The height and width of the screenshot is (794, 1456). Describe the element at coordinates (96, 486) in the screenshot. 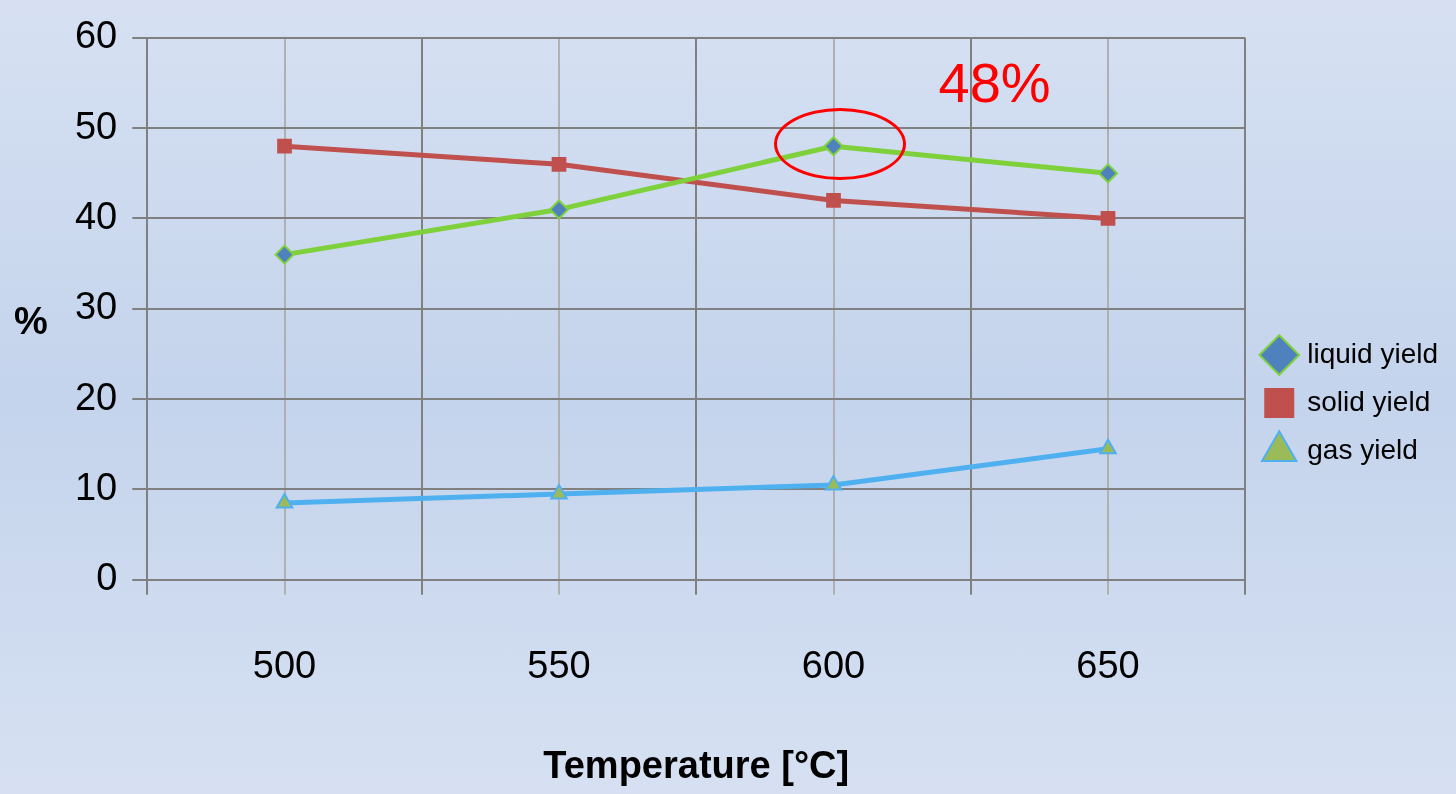

I see `y-tick-label: 10` at that location.